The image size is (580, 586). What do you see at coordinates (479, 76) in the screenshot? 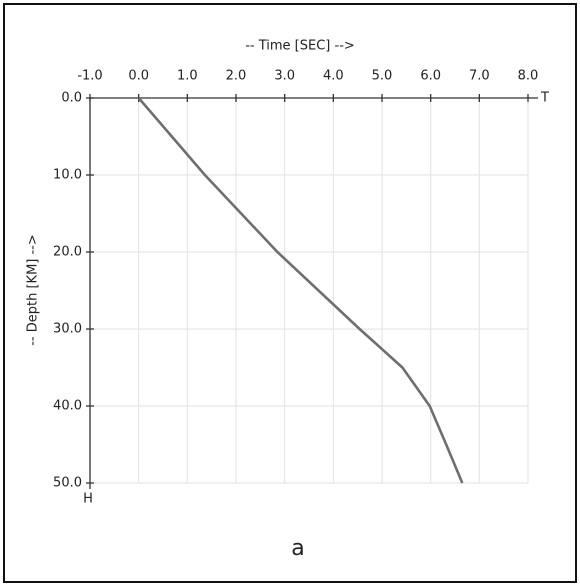
I see `x-tick-label: 7.0` at bounding box center [479, 76].